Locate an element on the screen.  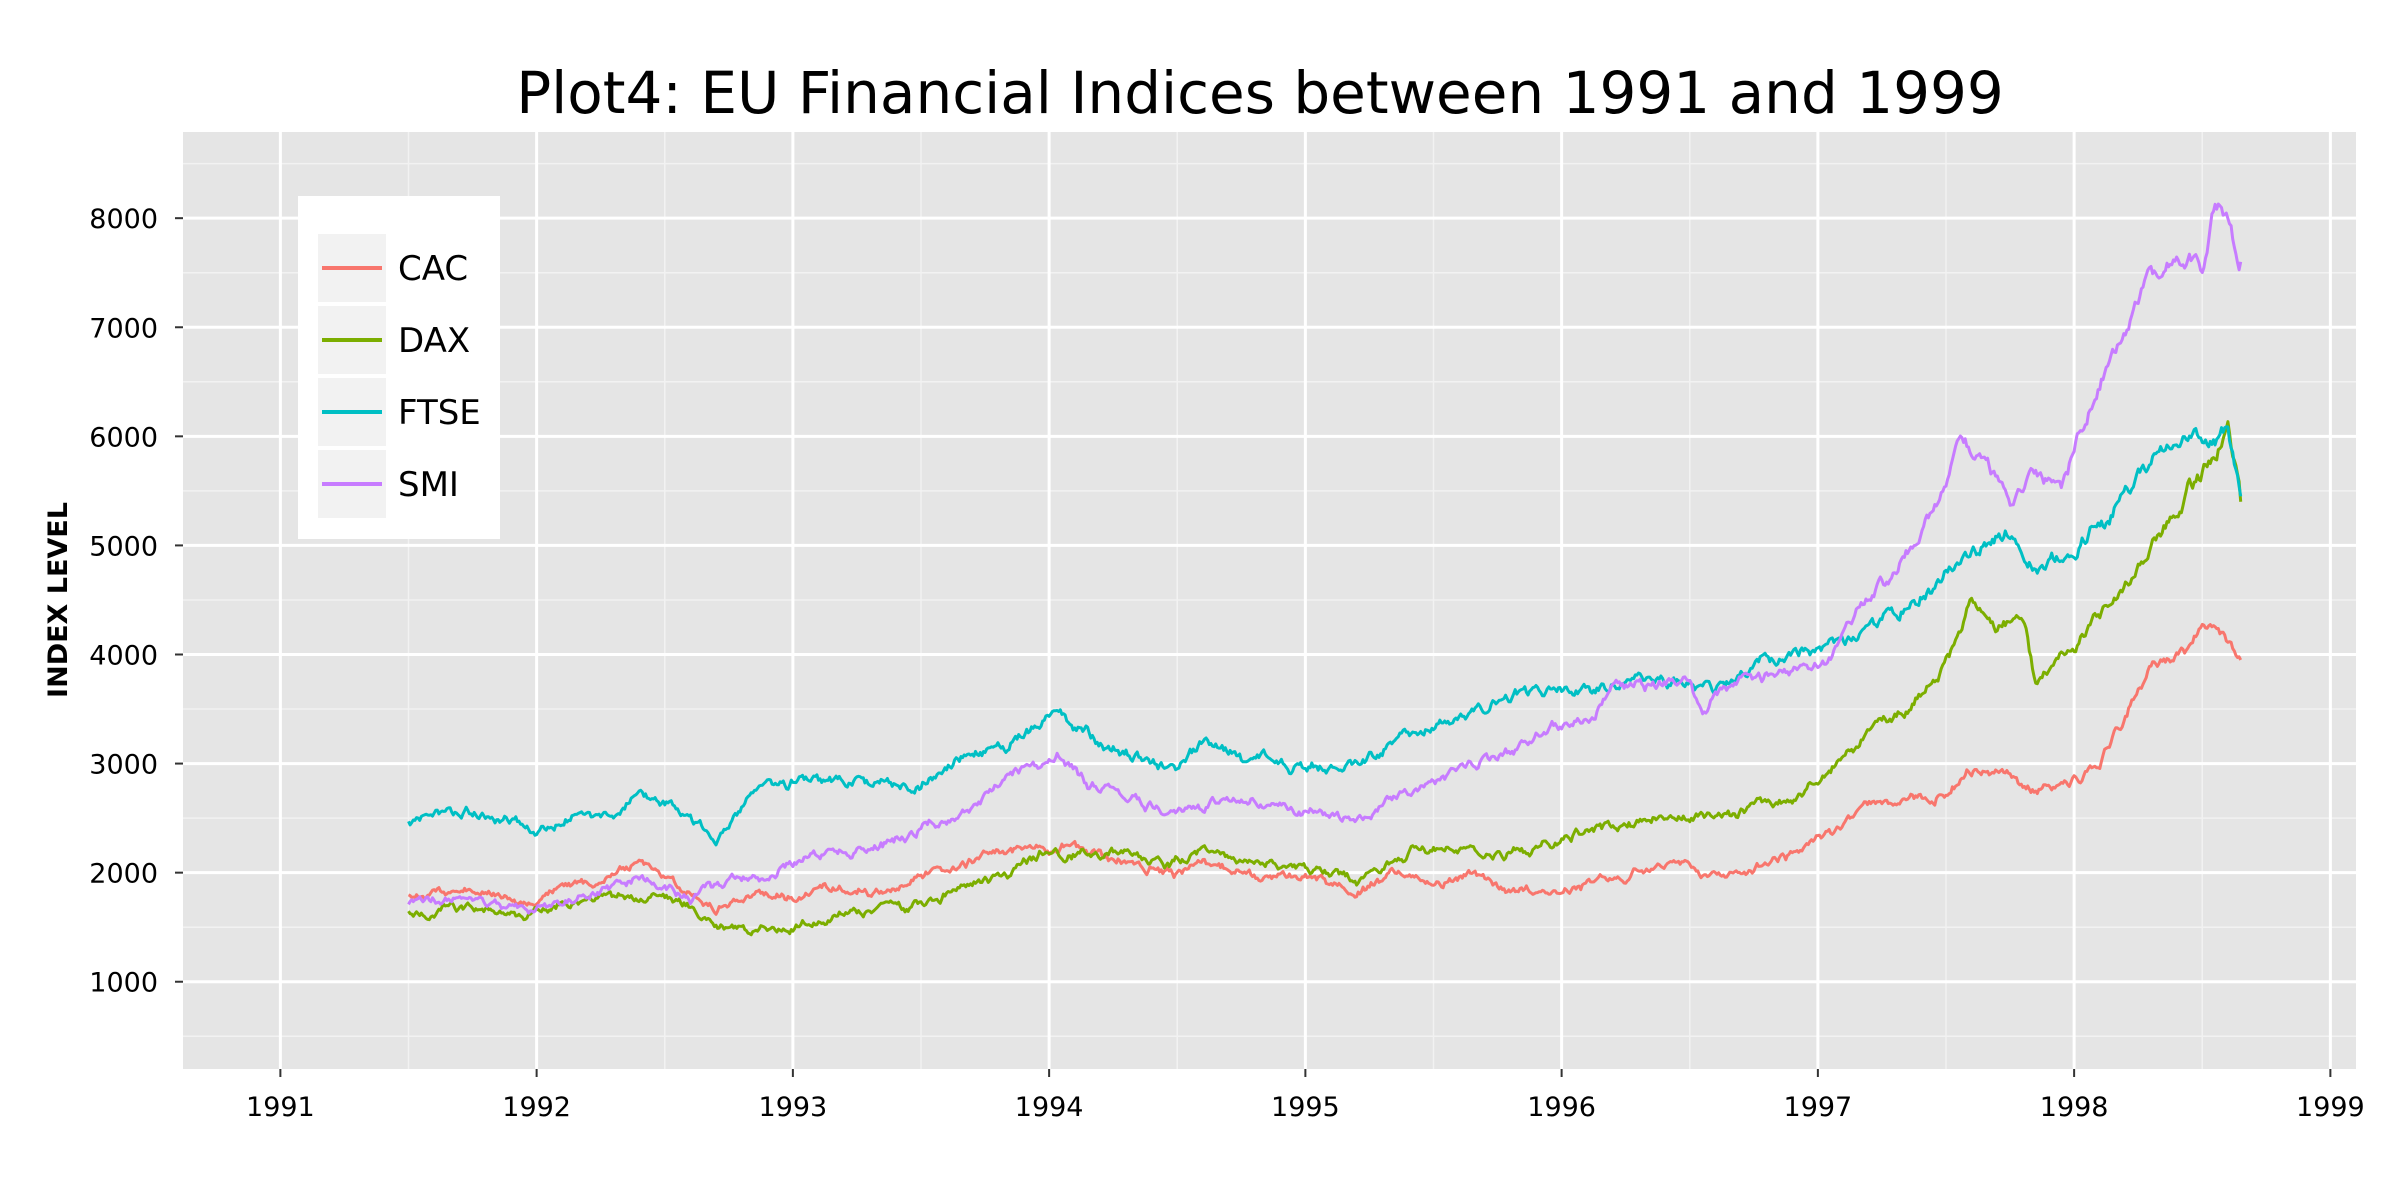
y-tick-label: 8000 is located at coordinates (123, 219).